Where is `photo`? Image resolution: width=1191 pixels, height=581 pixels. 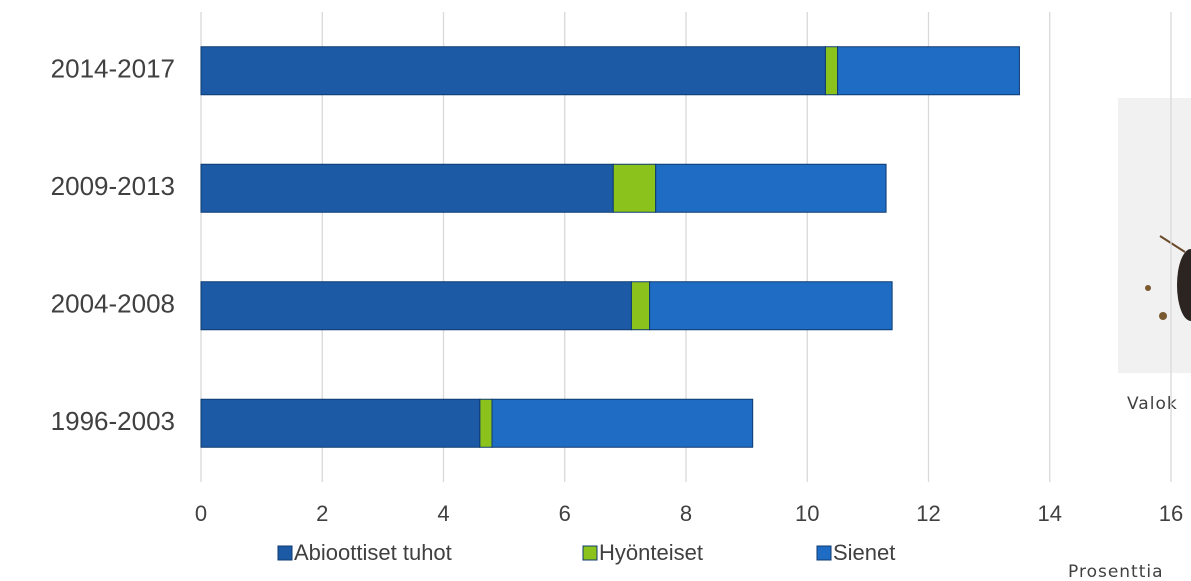 photo is located at coordinates (1154, 235).